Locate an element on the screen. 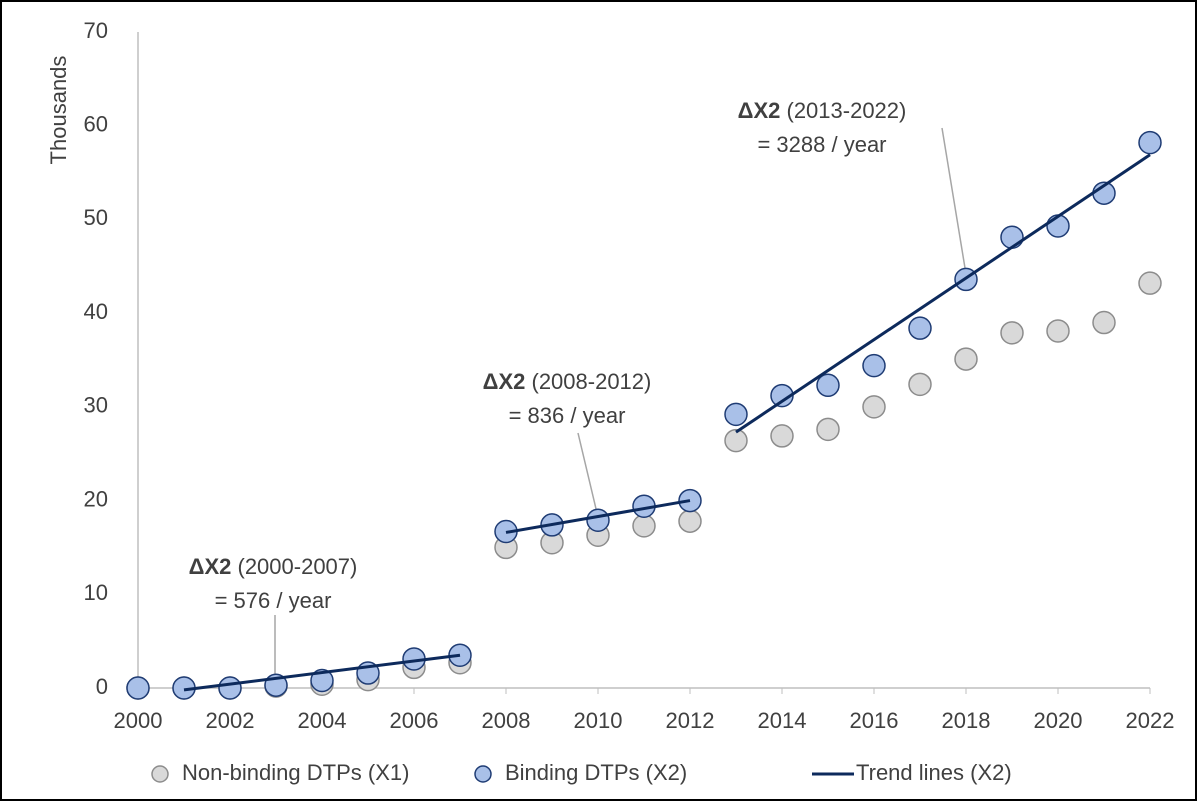 This screenshot has width=1197, height=801. x-tick-label: 2010 is located at coordinates (598, 720).